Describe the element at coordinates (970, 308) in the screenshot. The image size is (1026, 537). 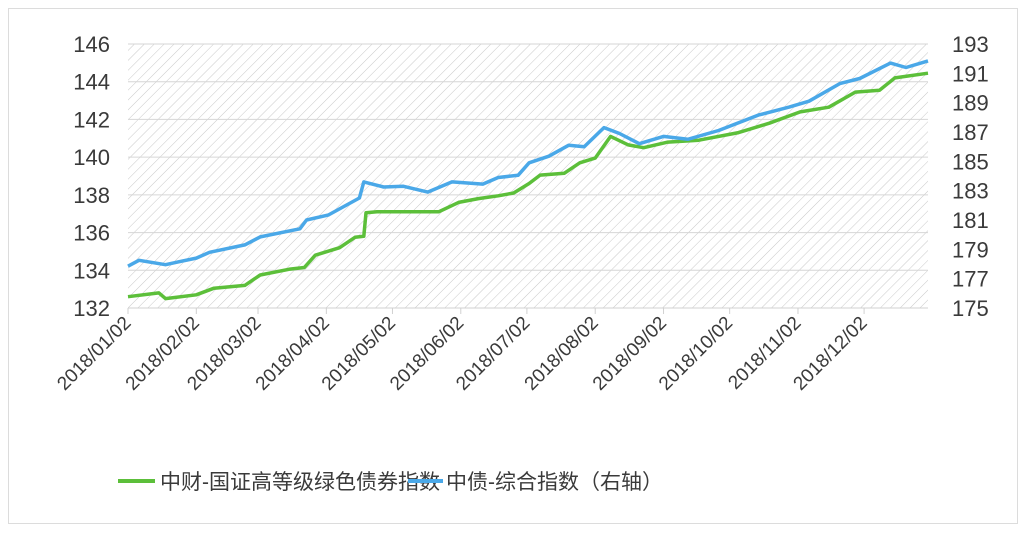
I see `y2-tick-label: 175` at that location.